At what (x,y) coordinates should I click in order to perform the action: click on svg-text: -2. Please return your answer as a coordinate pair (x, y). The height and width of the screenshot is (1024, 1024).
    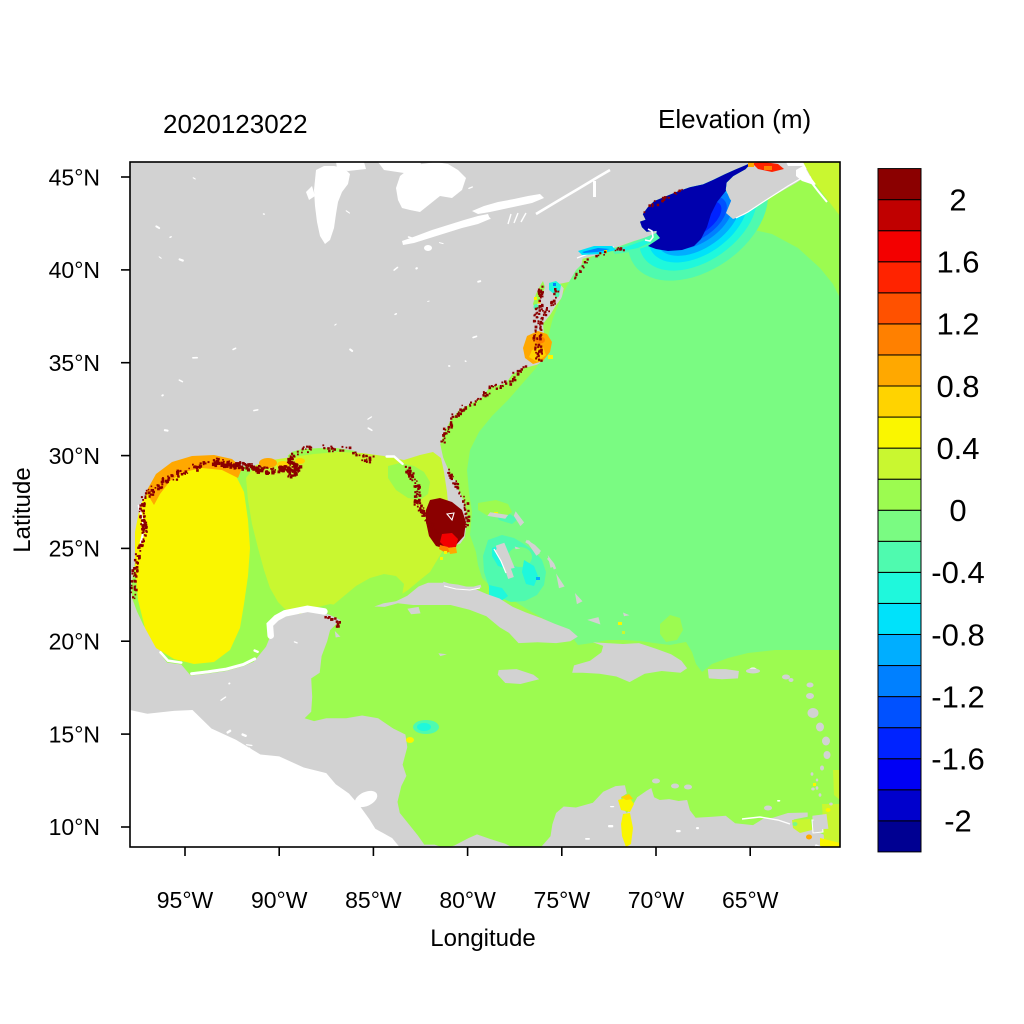
    Looking at the image, I should click on (958, 821).